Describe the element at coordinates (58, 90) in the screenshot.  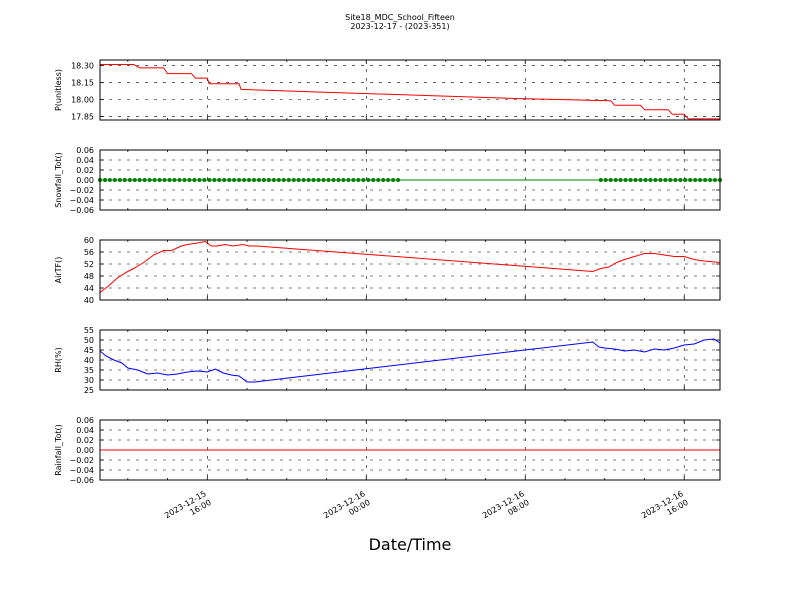
I see `y-axis-label: P(unitless)` at that location.